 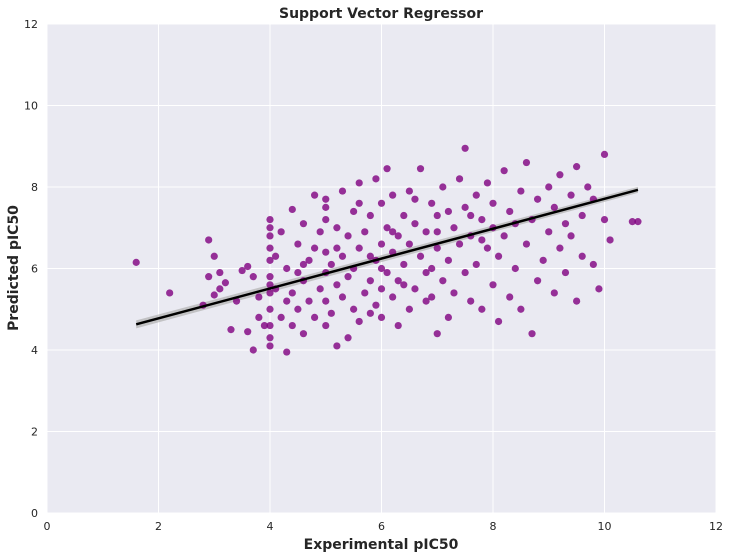 What do you see at coordinates (605, 526) in the screenshot?
I see `x-tick-label: 10` at bounding box center [605, 526].